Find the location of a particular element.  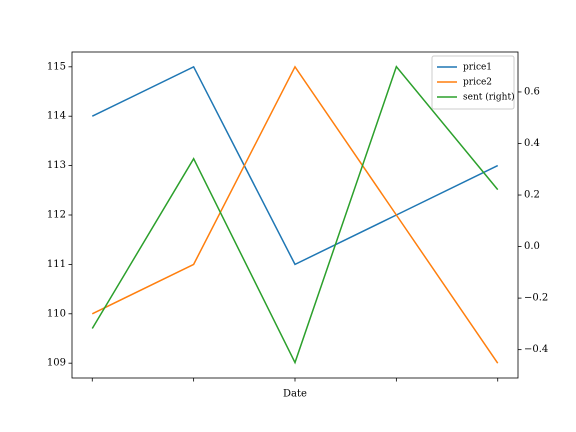

y-tick-label: 115 is located at coordinates (56, 66).